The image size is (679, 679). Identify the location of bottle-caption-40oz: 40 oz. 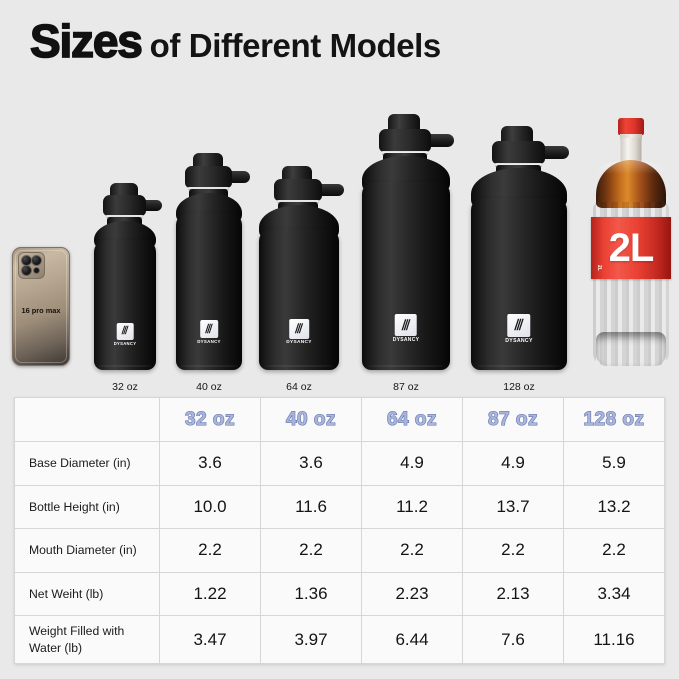
(209, 387).